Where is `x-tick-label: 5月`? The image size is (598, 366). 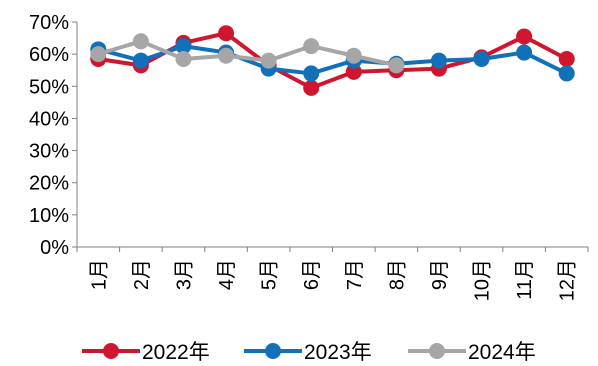
x-tick-label: 5月 is located at coordinates (270, 274).